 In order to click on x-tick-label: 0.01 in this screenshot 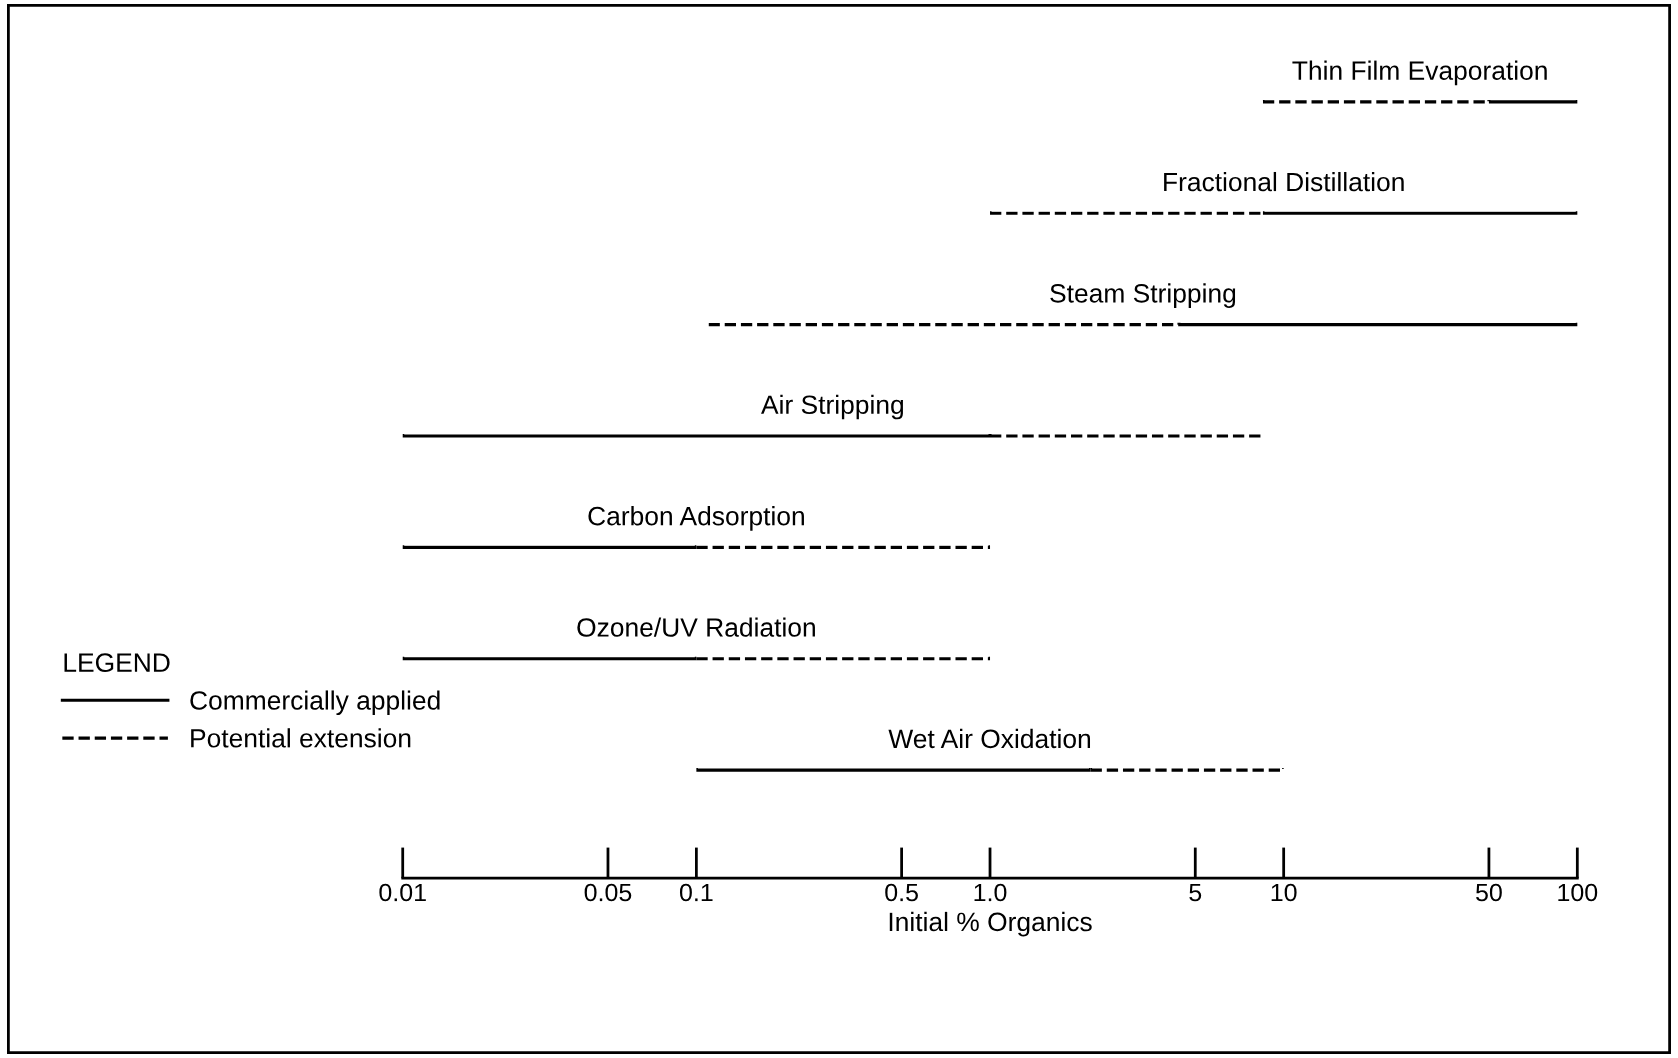, I will do `click(402, 892)`.